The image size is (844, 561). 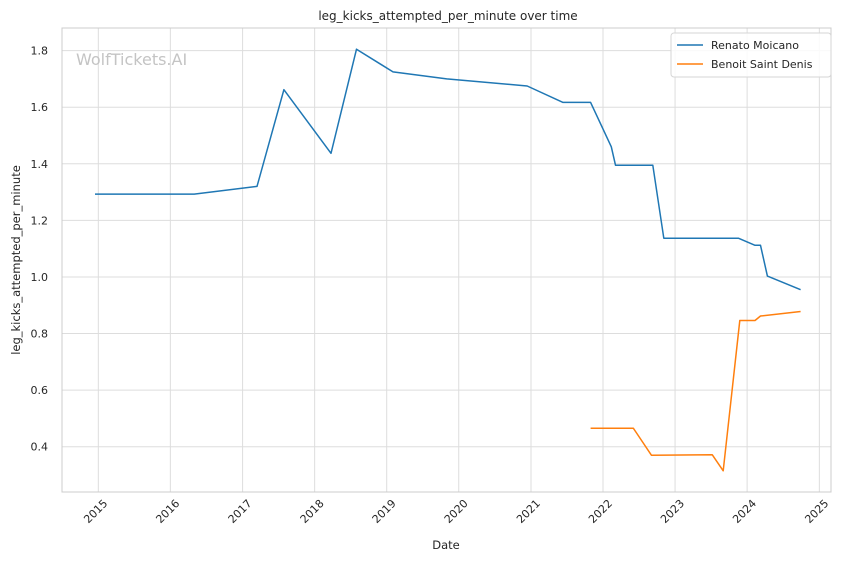 I want to click on y-tick-label: 1.6, so click(x=40, y=107).